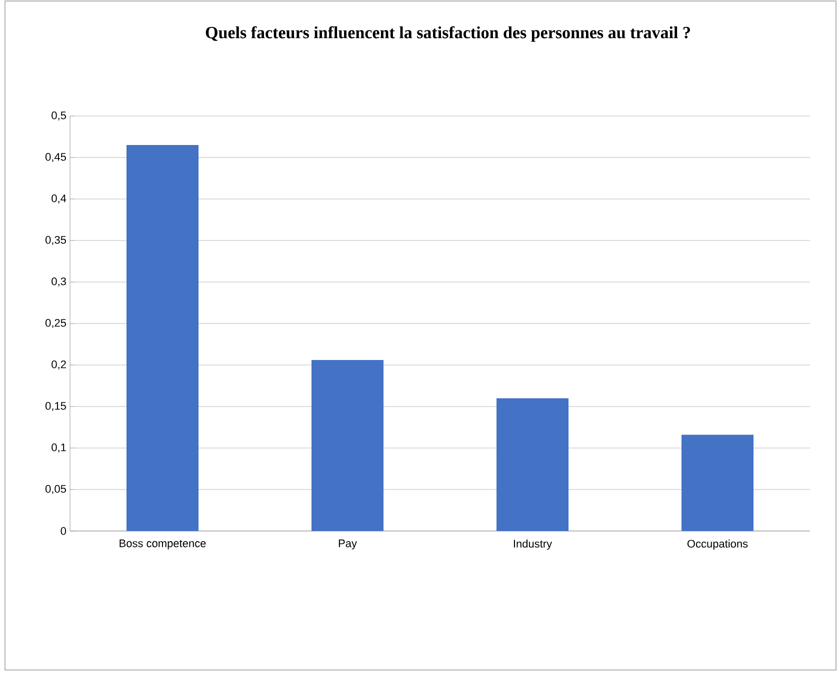 This screenshot has height=675, width=837. I want to click on y-tick-label: 0,1, so click(59, 448).